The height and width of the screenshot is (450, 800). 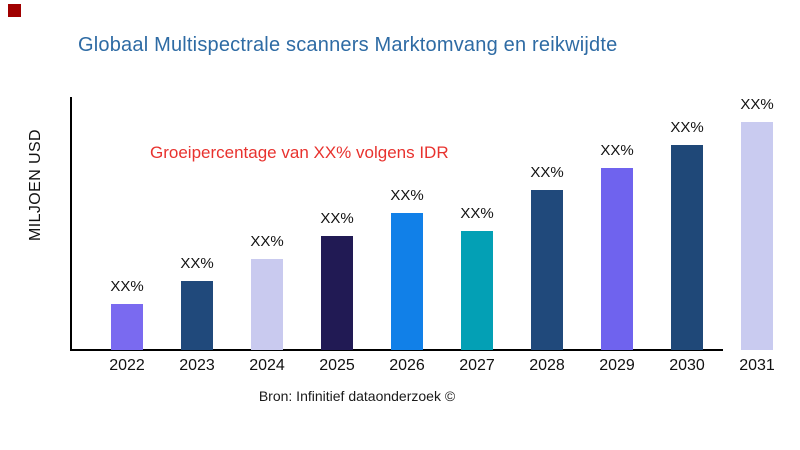 I want to click on x-tick-2022: 2022, so click(x=127, y=365).